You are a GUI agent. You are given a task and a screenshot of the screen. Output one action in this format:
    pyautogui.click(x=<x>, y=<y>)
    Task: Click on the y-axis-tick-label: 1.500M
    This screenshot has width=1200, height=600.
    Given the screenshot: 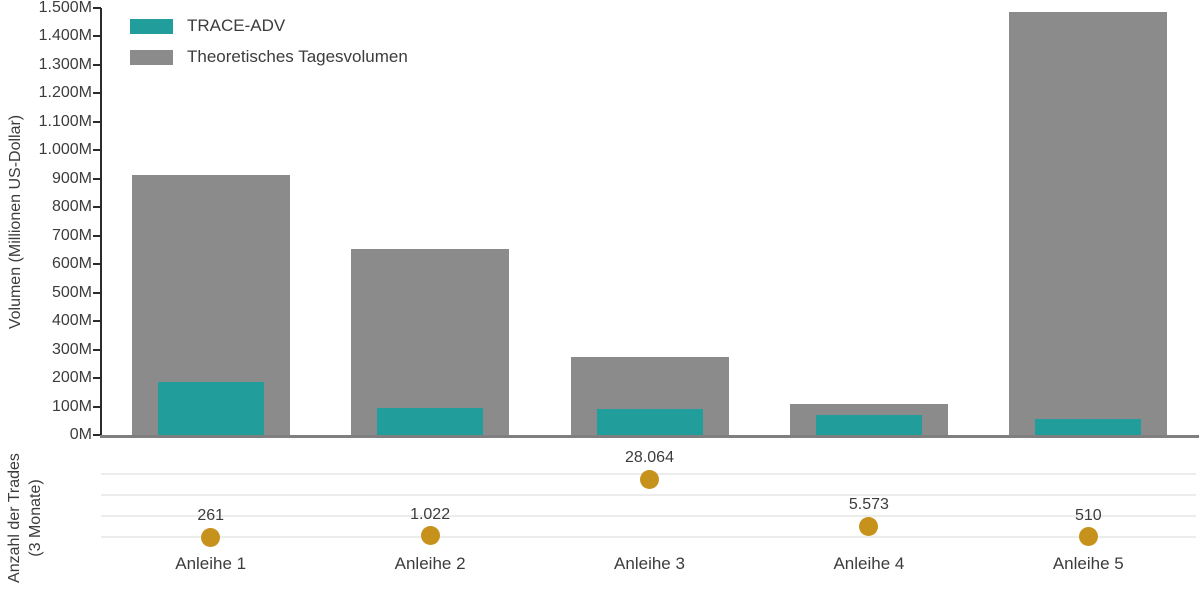 What is the action you would take?
    pyautogui.click(x=65, y=8)
    